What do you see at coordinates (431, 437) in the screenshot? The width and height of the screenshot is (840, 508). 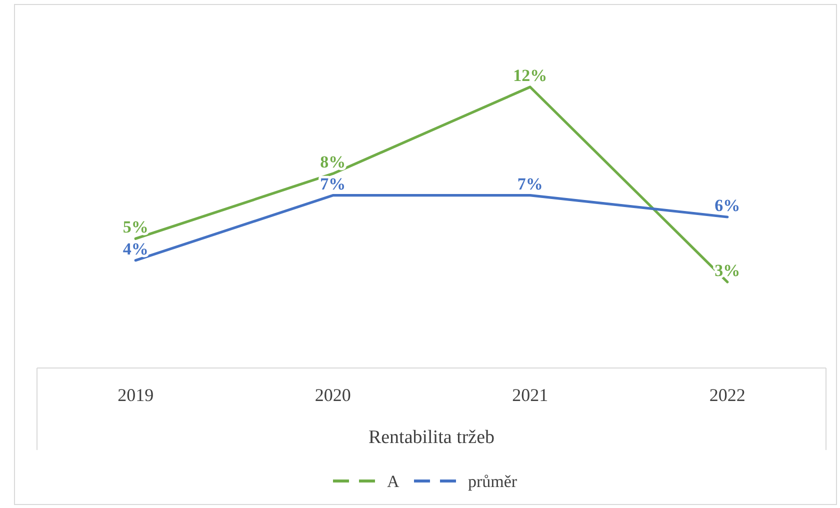 I see `x-axis-title: Rentabilita tržeb` at bounding box center [431, 437].